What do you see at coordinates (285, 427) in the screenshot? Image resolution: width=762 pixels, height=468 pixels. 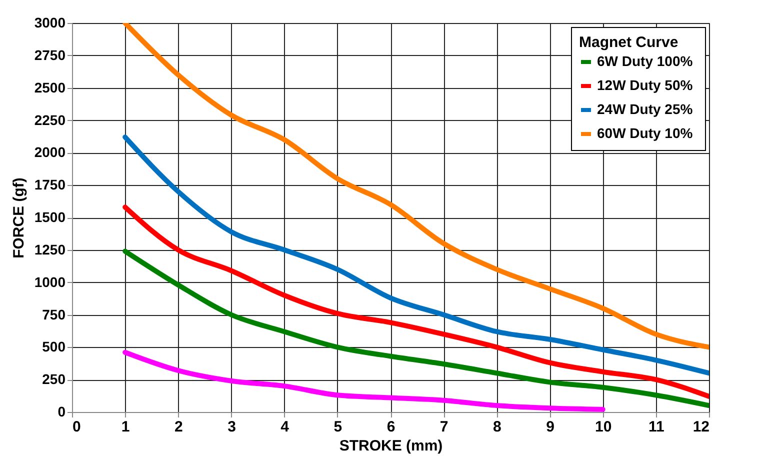 I see `x-tick-label: 4` at bounding box center [285, 427].